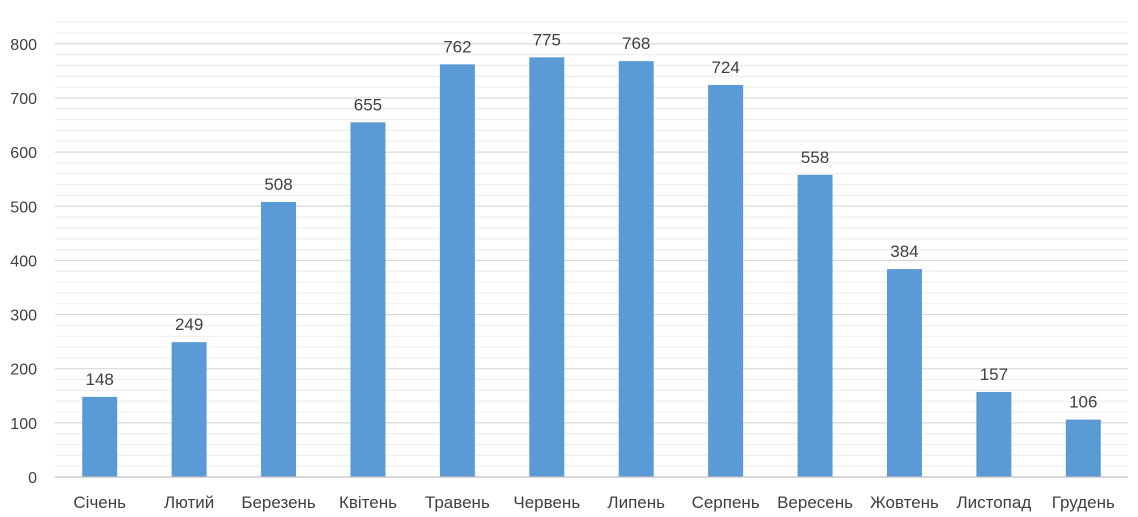  I want to click on x-tick-label: Червень, so click(546, 502).